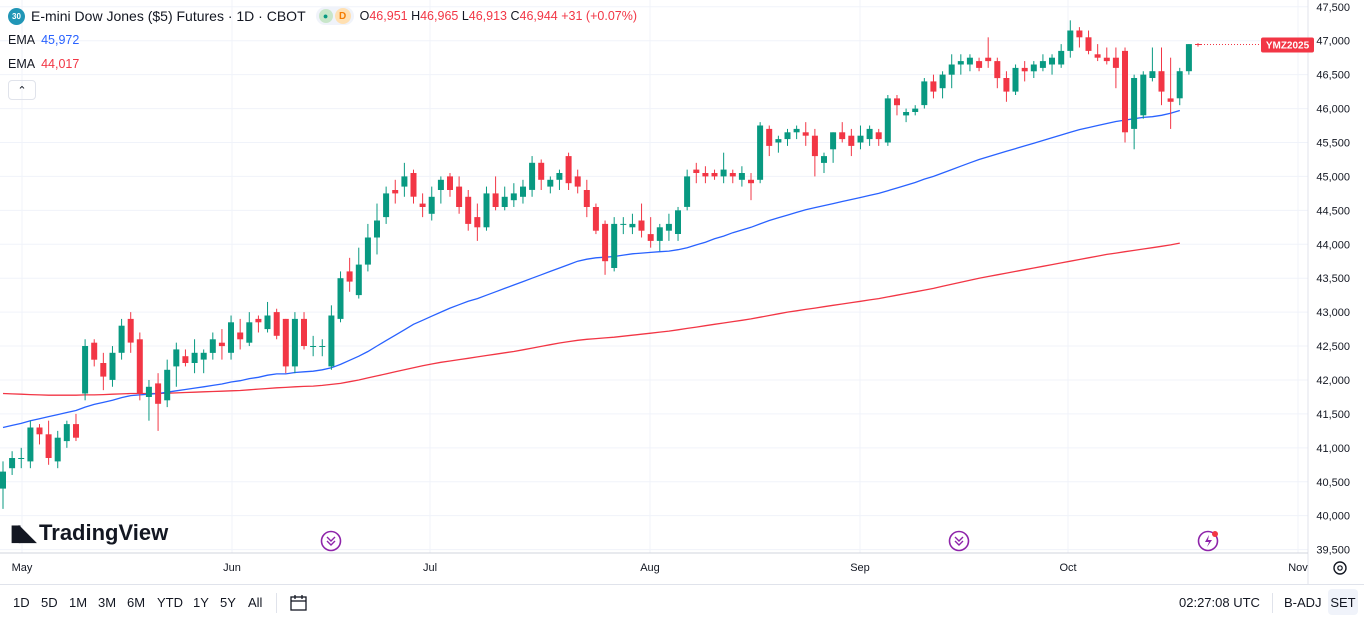 The image size is (1364, 623). I want to click on time-tick-label: May, so click(22, 568).